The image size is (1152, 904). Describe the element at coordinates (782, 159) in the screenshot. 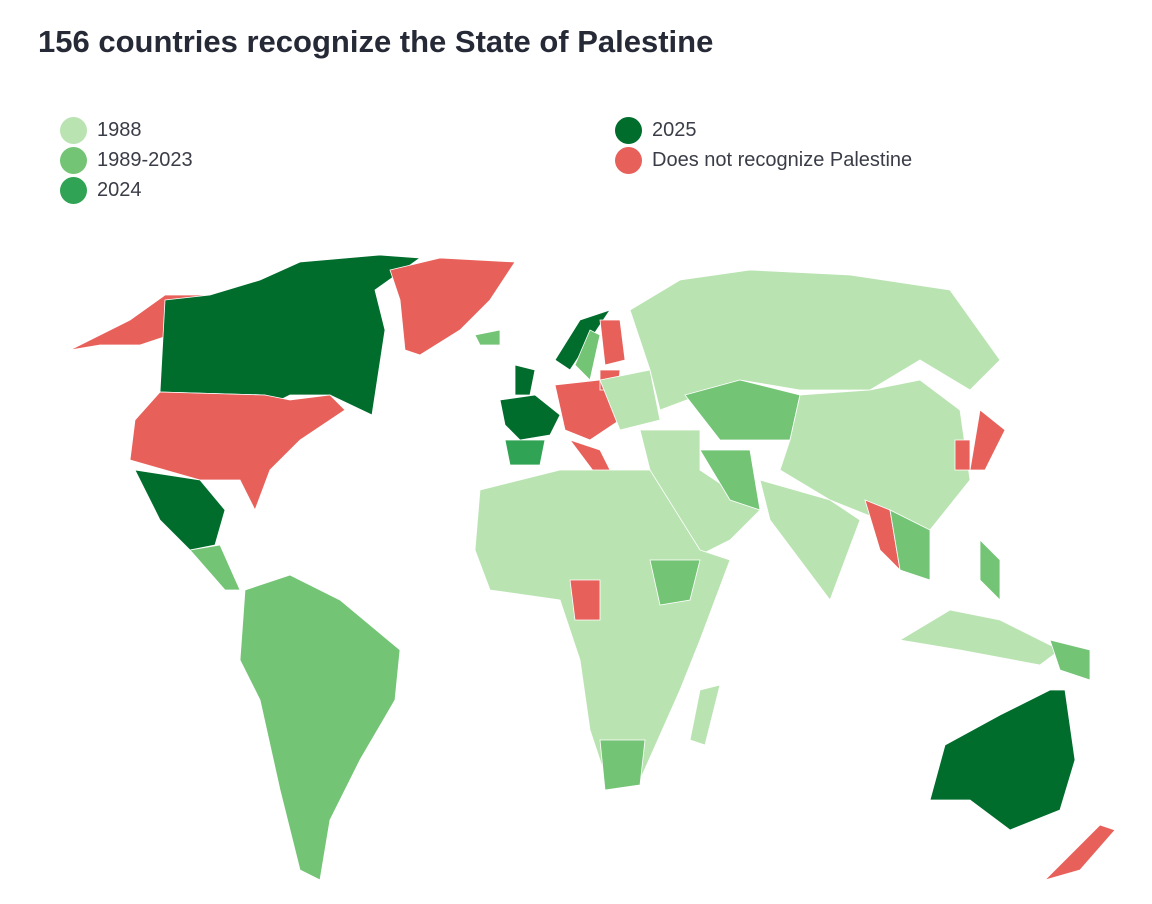

I see `legend-label: Does not recognize Palestine` at that location.